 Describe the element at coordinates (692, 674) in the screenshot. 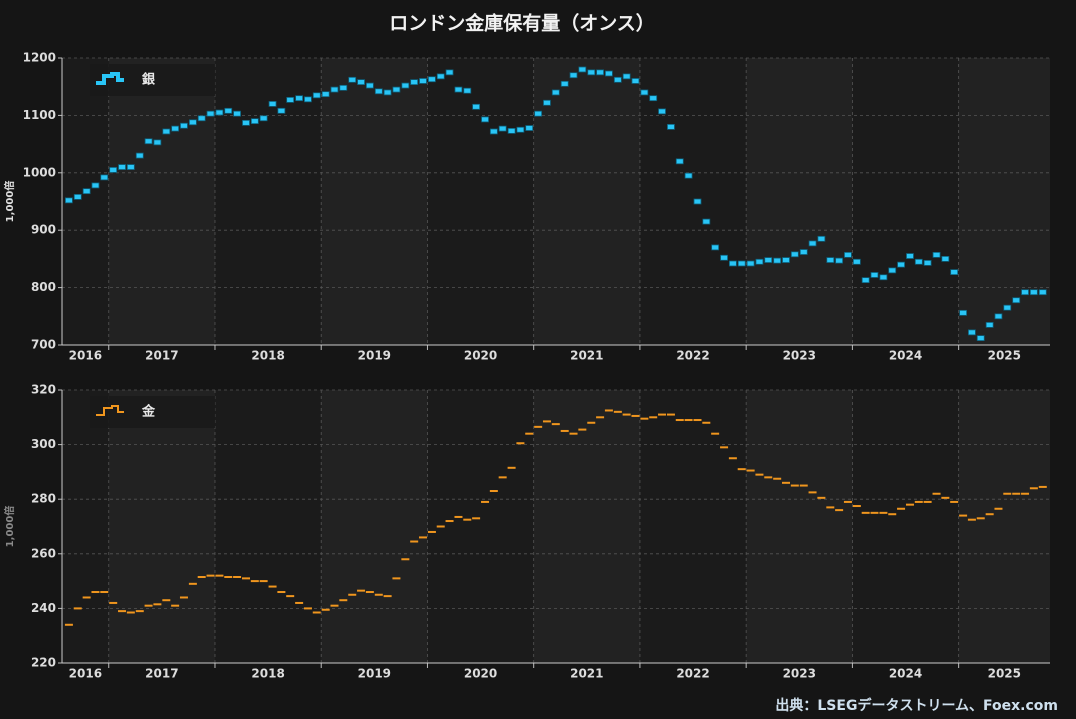

I see `x-tick-label: 2022` at that location.